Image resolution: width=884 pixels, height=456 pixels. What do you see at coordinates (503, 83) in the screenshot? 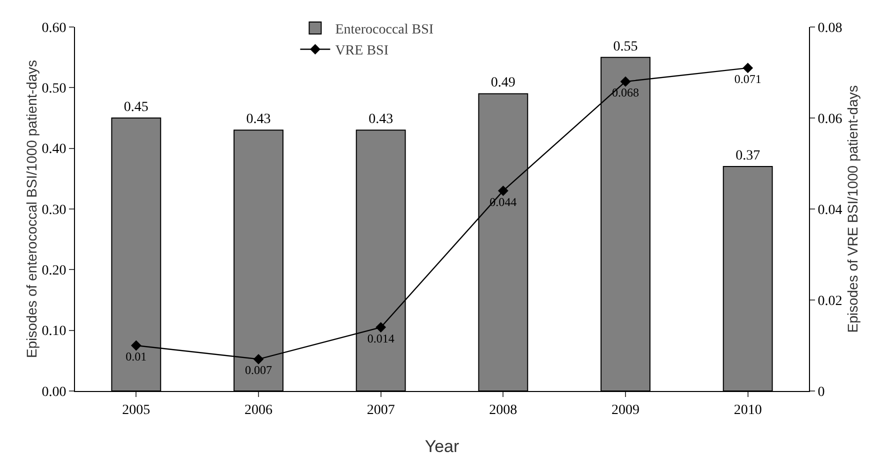
I see `data-label: 0.49` at bounding box center [503, 83].